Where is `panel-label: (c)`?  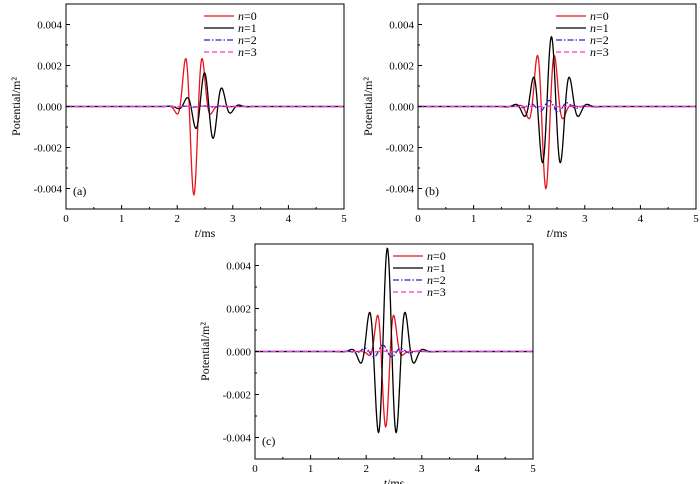 panel-label: (c) is located at coordinates (268, 441).